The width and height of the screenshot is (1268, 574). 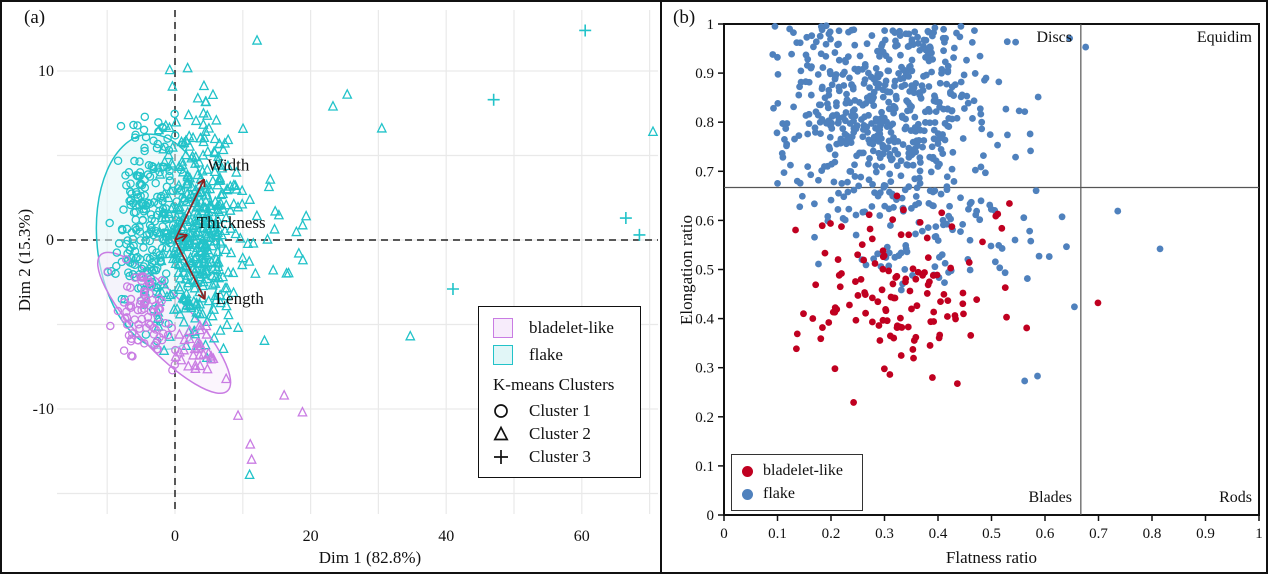 What do you see at coordinates (1152, 534) in the screenshot?
I see `svg-text: 0.8` at bounding box center [1152, 534].